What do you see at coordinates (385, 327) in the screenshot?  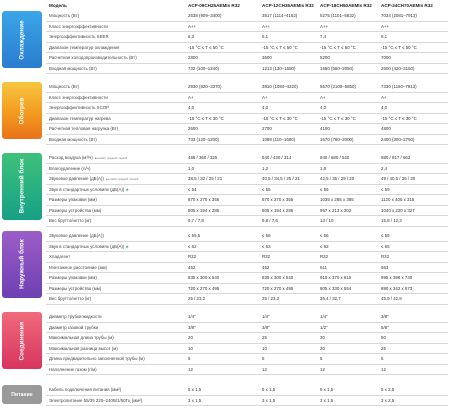 I see `table-cell: 5/8"` at bounding box center [385, 327].